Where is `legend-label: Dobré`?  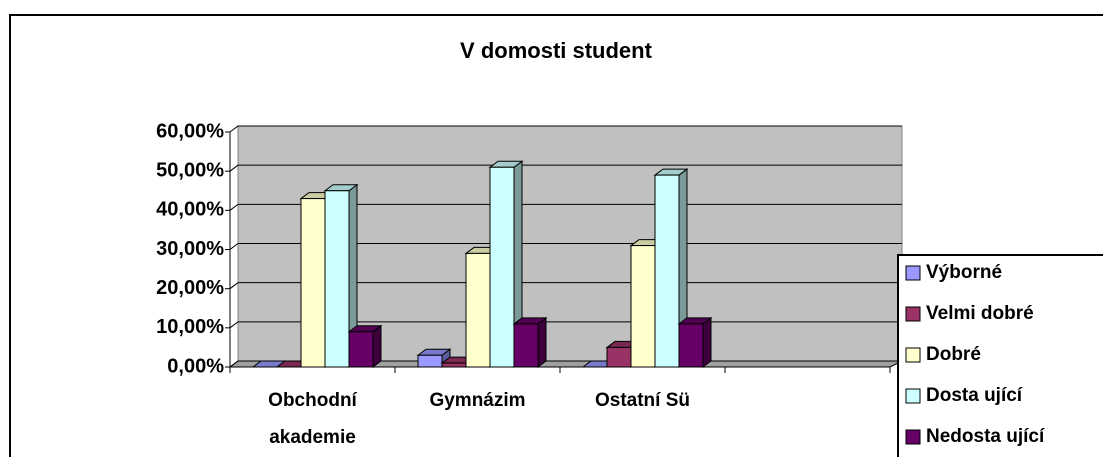
legend-label: Dobré is located at coordinates (953, 354).